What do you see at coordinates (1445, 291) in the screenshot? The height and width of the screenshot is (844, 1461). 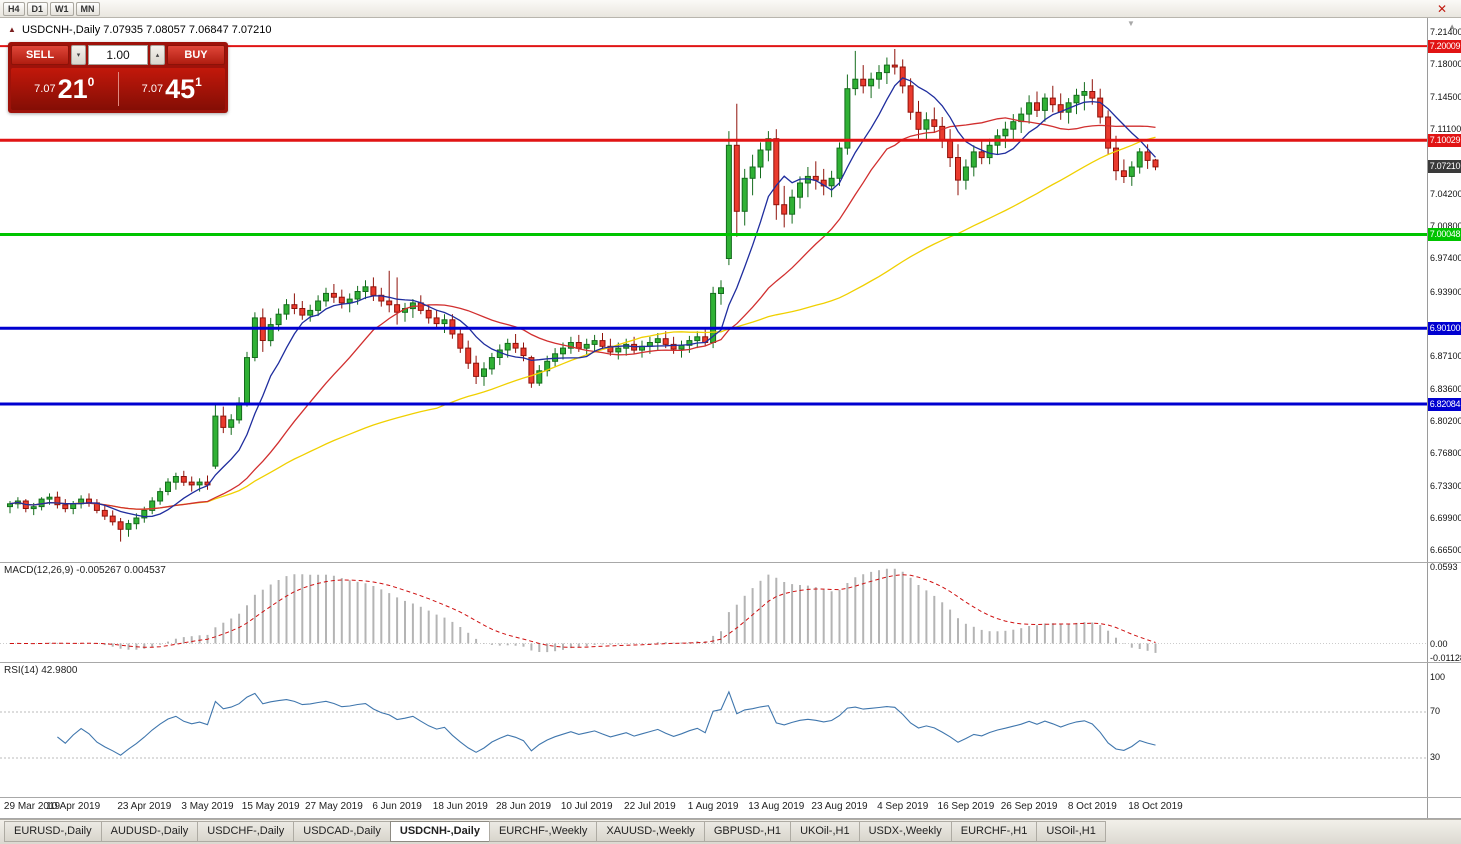 I see `price-axis-label: 6.93900` at bounding box center [1445, 291].